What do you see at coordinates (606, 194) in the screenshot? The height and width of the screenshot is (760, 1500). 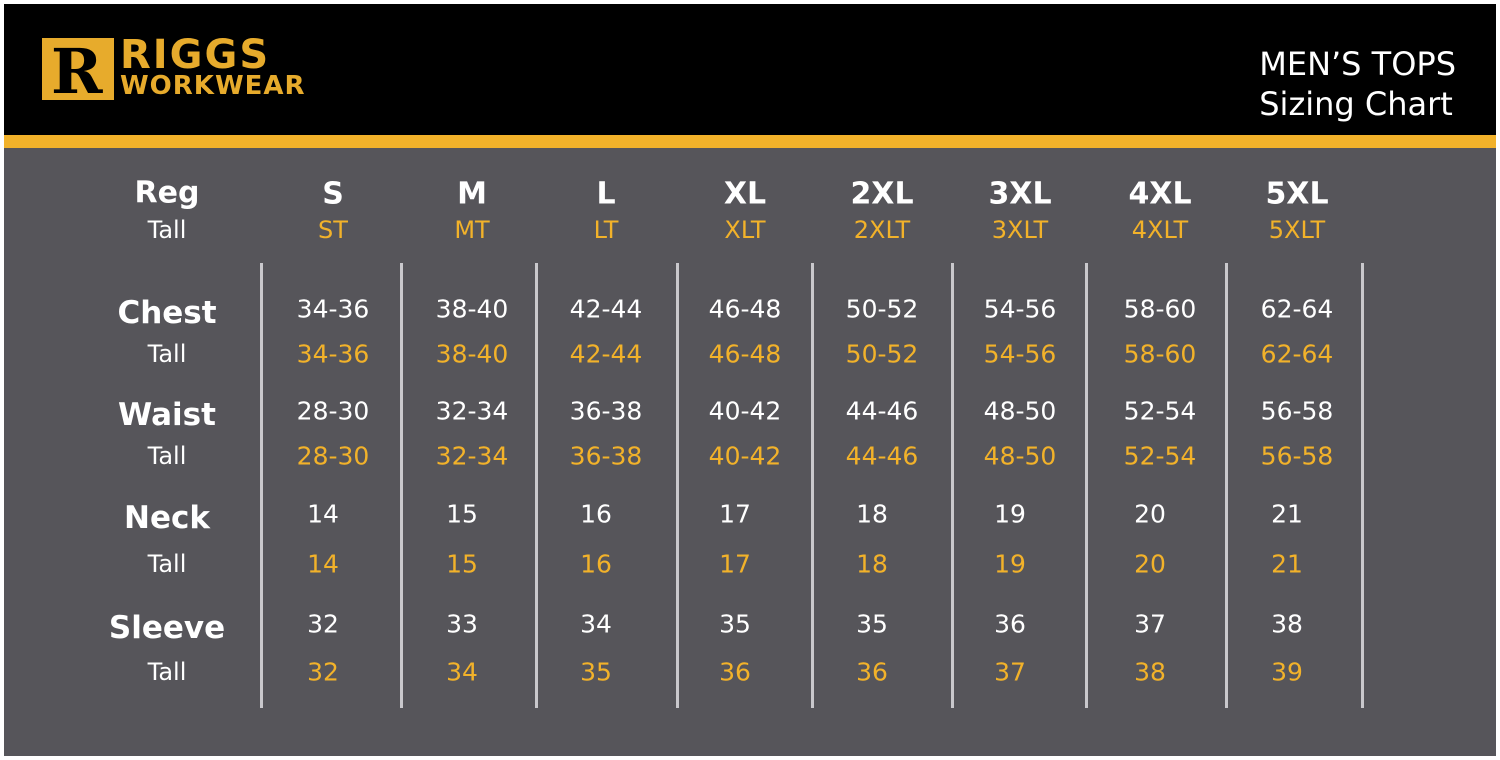 I see `size-header: L` at bounding box center [606, 194].